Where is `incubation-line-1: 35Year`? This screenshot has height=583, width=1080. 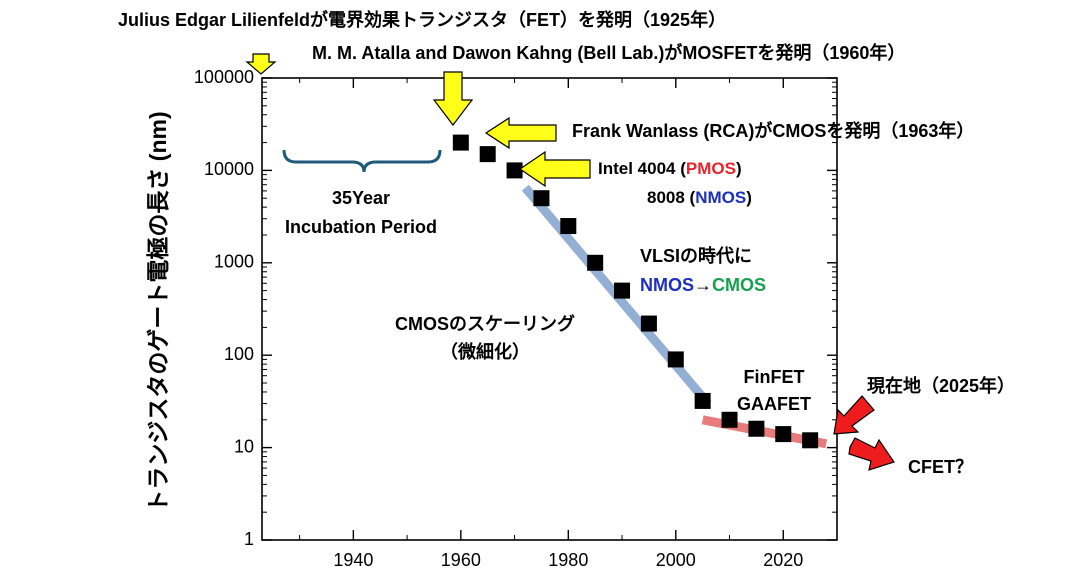
incubation-line-1: 35Year is located at coordinates (361, 198).